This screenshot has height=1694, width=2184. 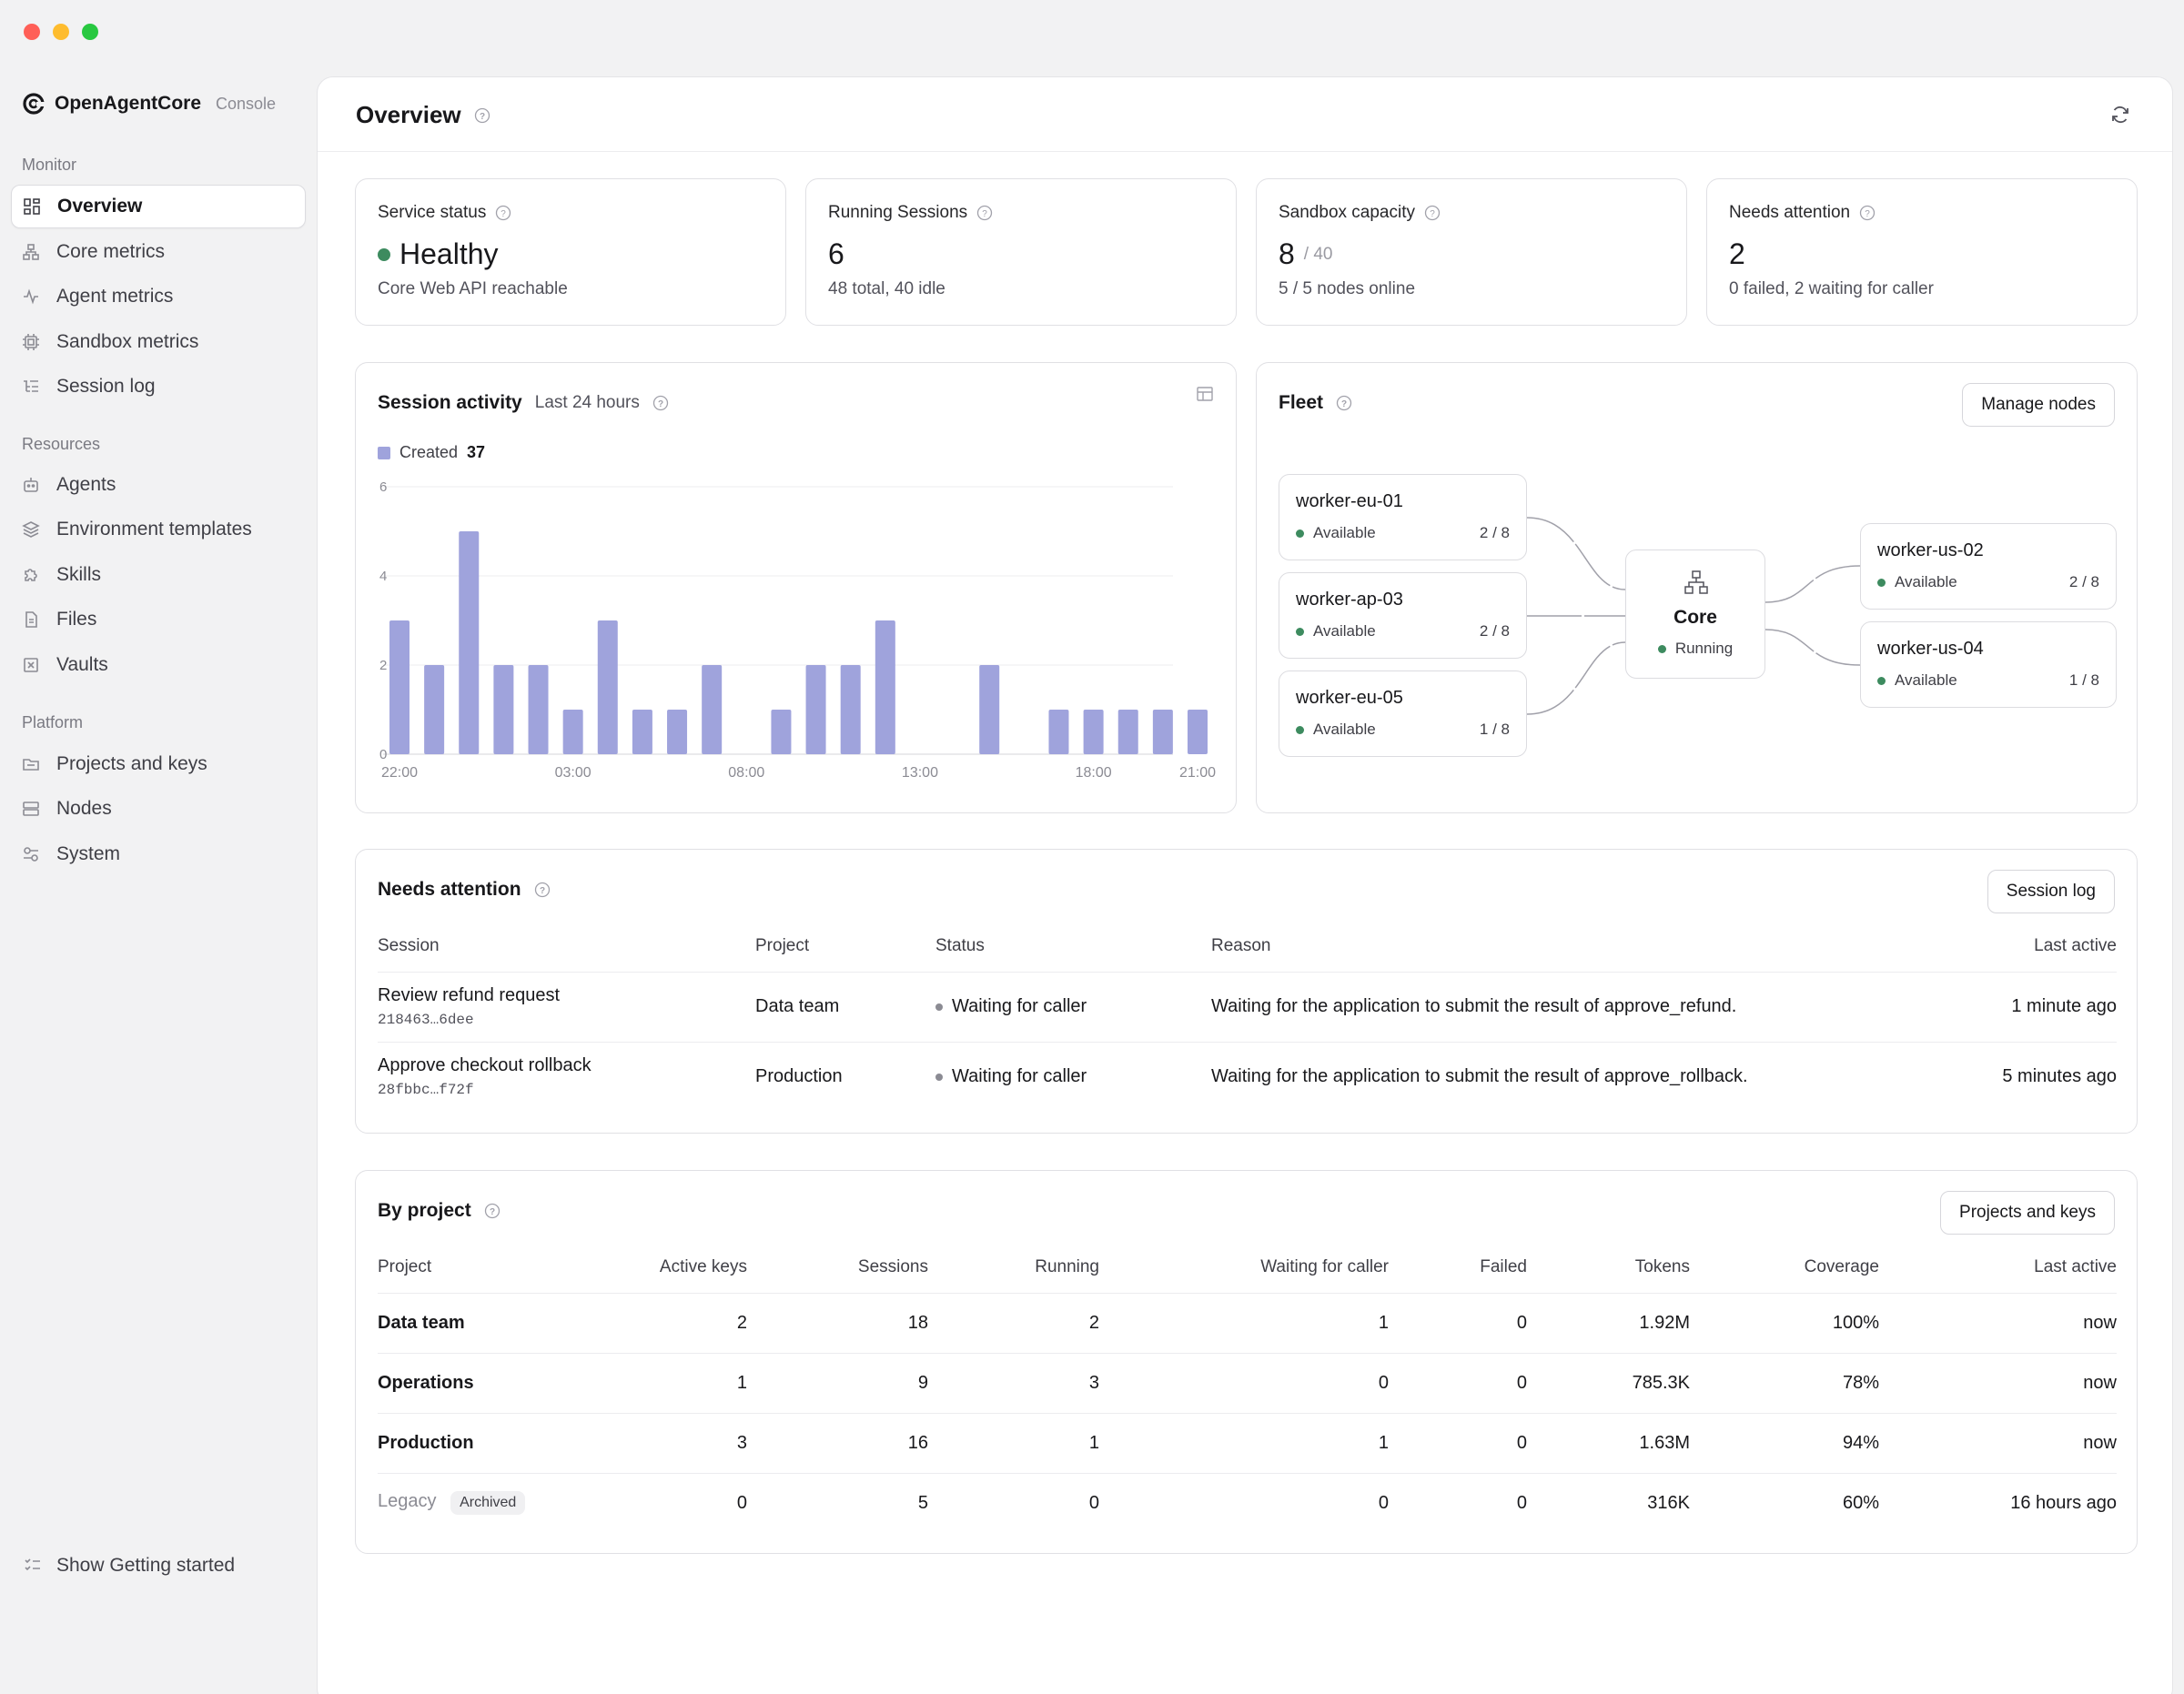 I want to click on sidebar-item-projects-and-keys: Projects and keys, so click(x=159, y=764).